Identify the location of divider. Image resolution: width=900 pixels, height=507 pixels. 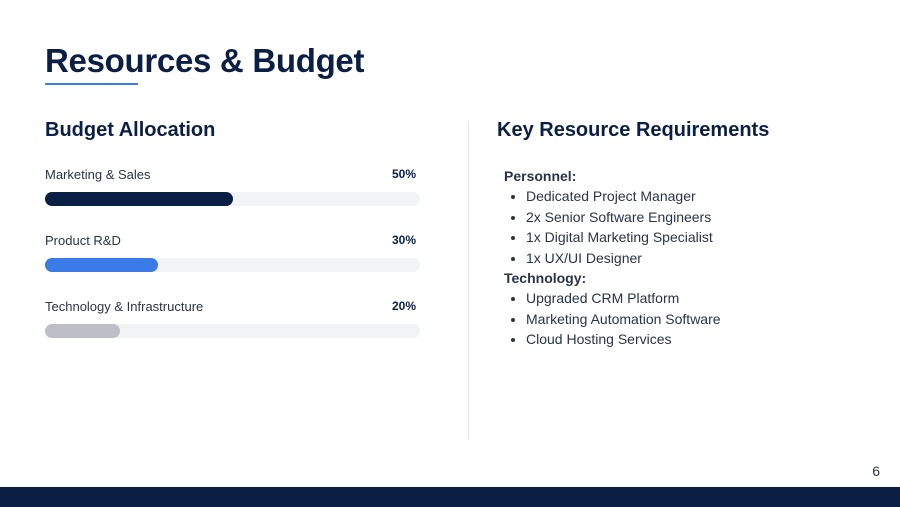
(468, 281).